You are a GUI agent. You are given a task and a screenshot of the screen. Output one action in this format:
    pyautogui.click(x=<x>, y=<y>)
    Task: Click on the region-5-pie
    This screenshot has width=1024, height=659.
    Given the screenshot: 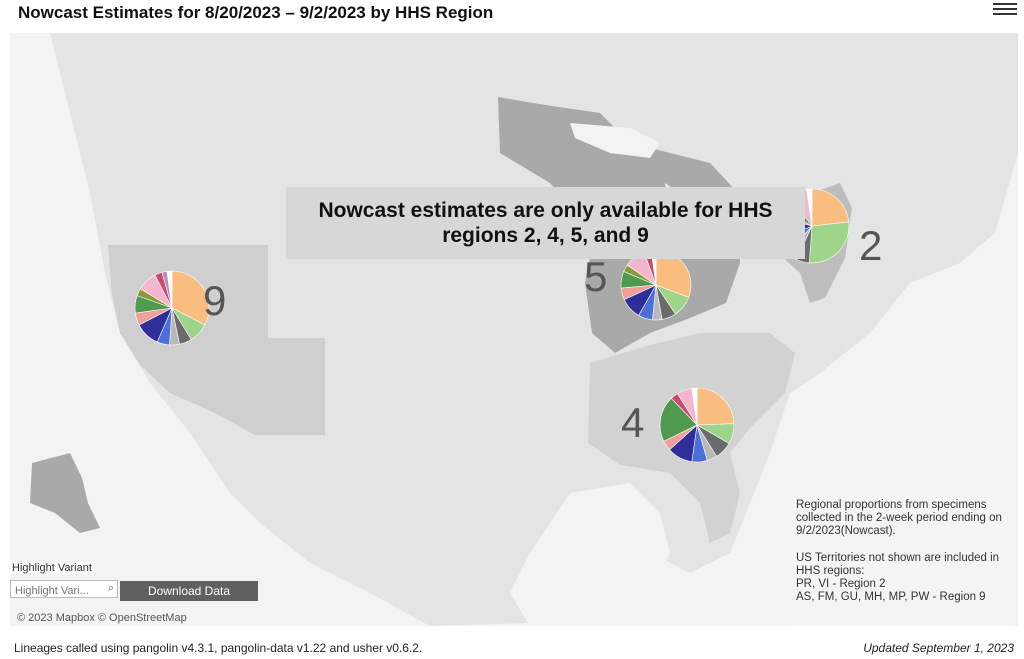 What is the action you would take?
    pyautogui.click(x=656, y=285)
    